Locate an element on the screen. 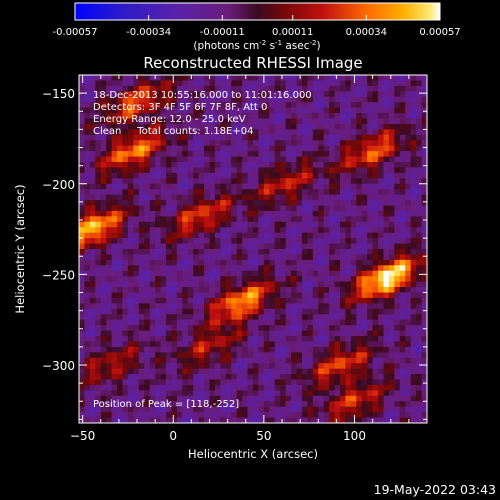  y-tick-label: −300 is located at coordinates (58, 366).